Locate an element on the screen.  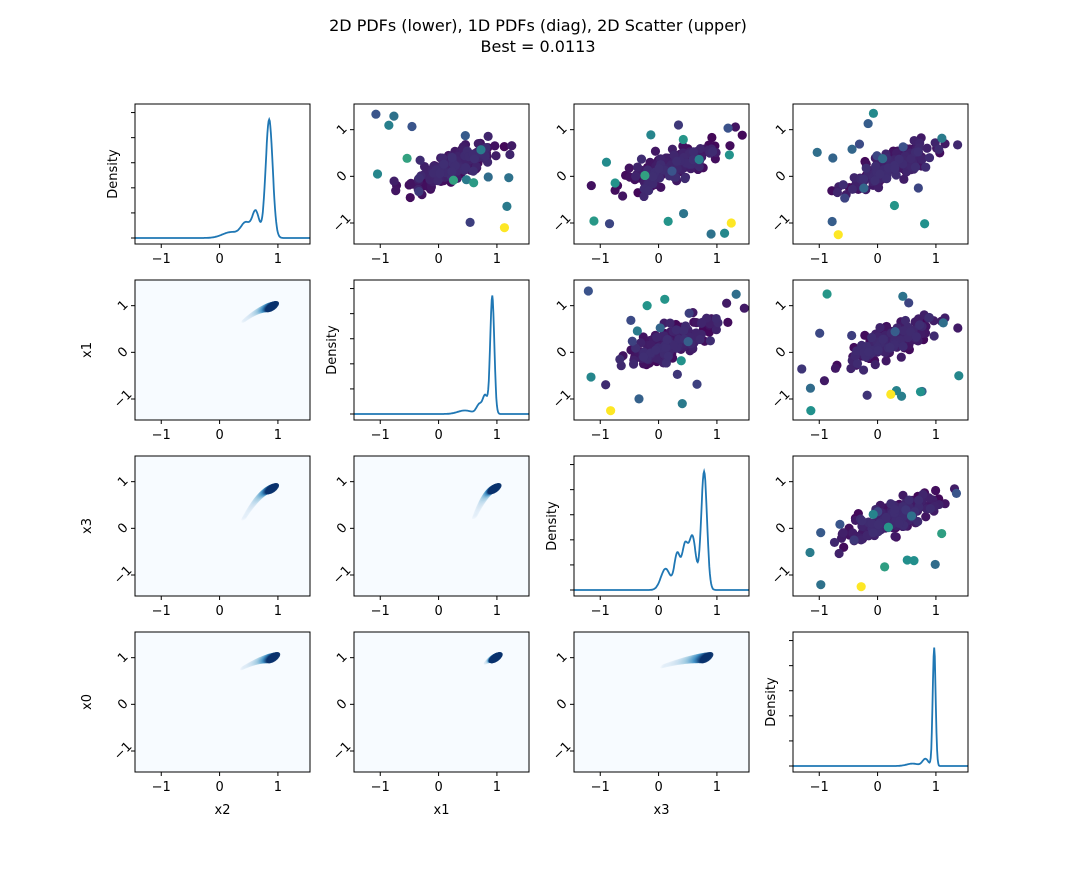
column-axis-label-x1: x1 is located at coordinates (442, 810).